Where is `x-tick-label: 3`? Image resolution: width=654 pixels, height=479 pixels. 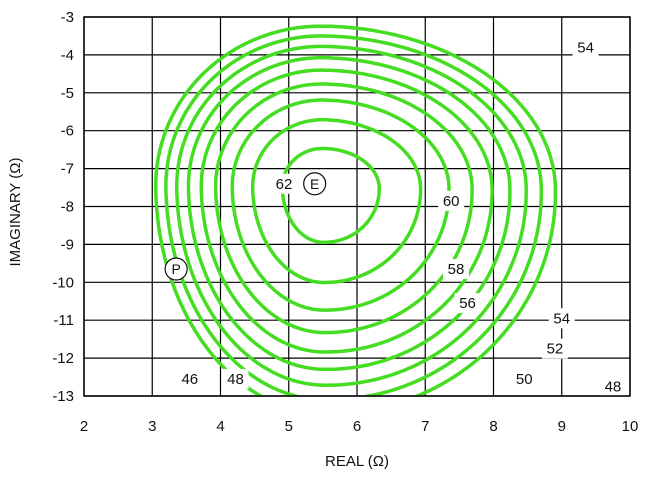
x-tick-label: 3 is located at coordinates (152, 426).